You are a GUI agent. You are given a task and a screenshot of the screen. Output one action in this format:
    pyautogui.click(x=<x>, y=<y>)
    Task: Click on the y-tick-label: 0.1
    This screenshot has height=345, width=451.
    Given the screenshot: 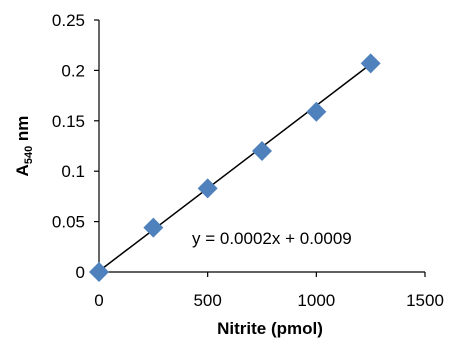 What is the action you would take?
    pyautogui.click(x=73, y=171)
    